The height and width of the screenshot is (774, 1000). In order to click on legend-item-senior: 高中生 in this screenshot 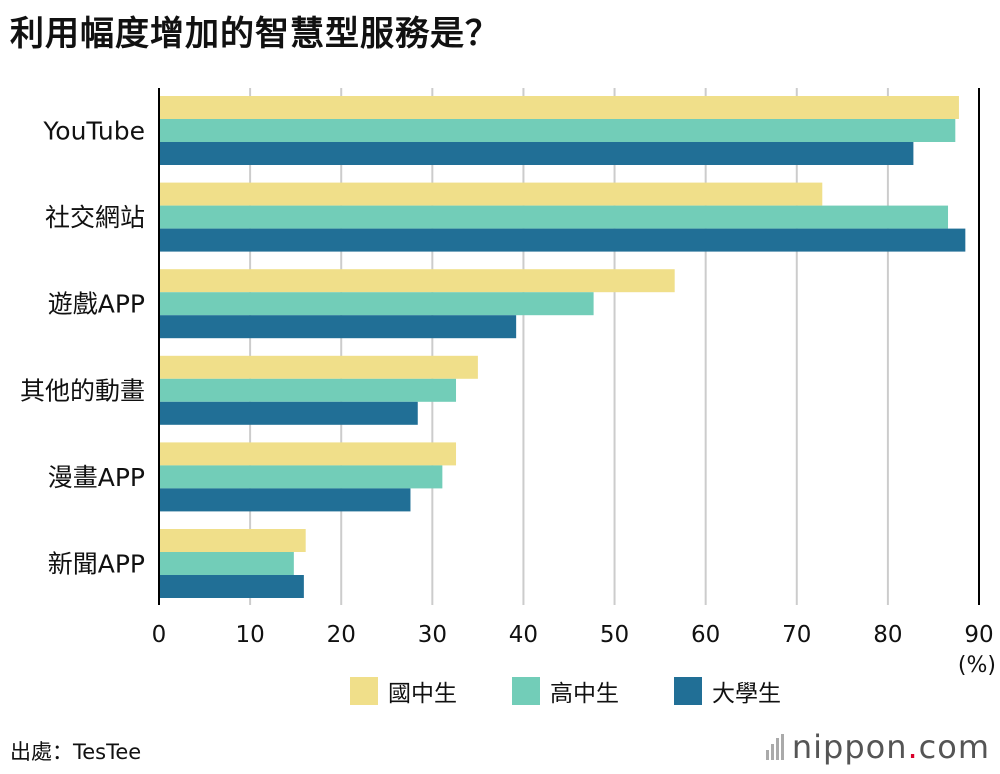, I will do `click(565, 691)`.